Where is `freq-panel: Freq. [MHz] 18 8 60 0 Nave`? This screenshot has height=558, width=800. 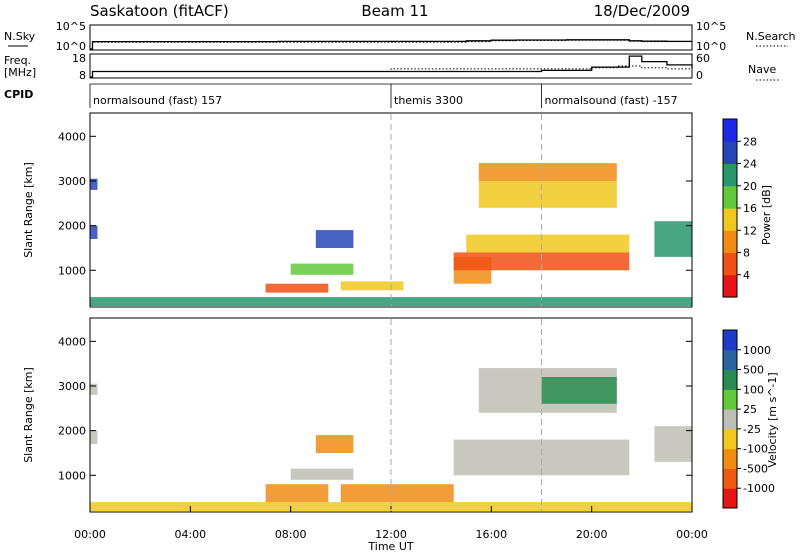
freq-panel: Freq. [MHz] 18 8 60 0 Nave is located at coordinates (392, 67).